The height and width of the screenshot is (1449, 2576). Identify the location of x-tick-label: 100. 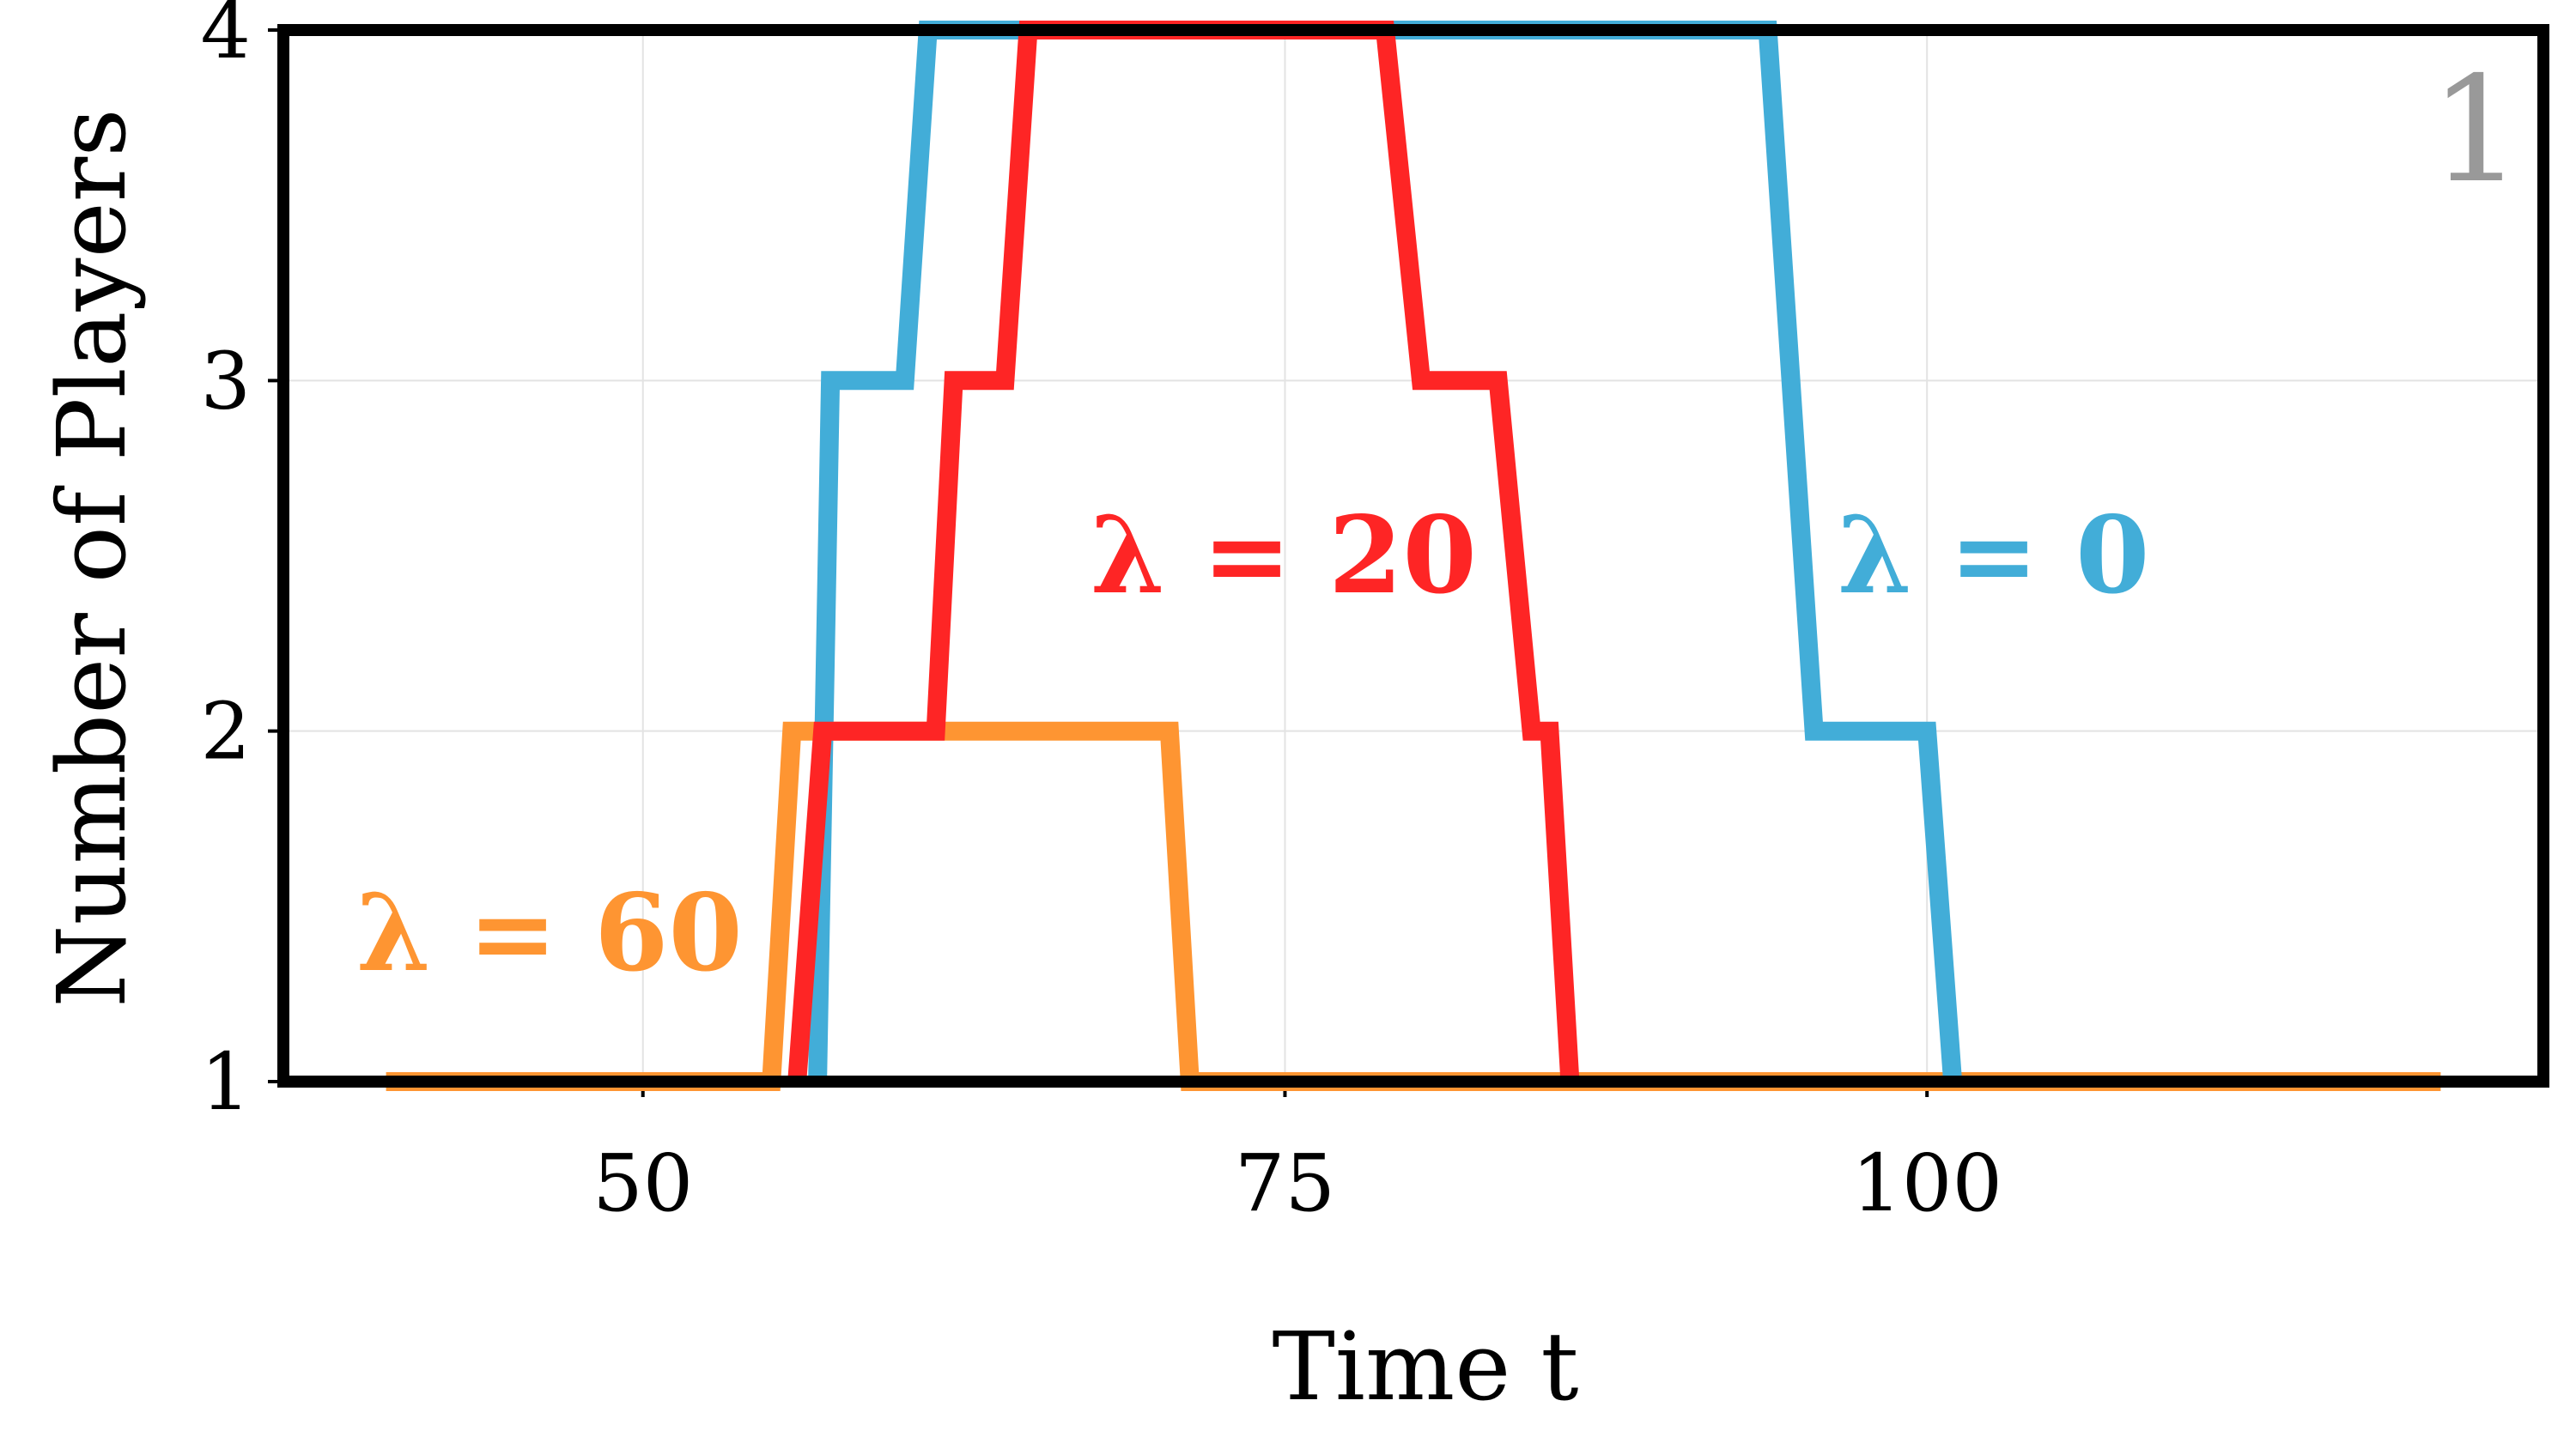
(1926, 1183).